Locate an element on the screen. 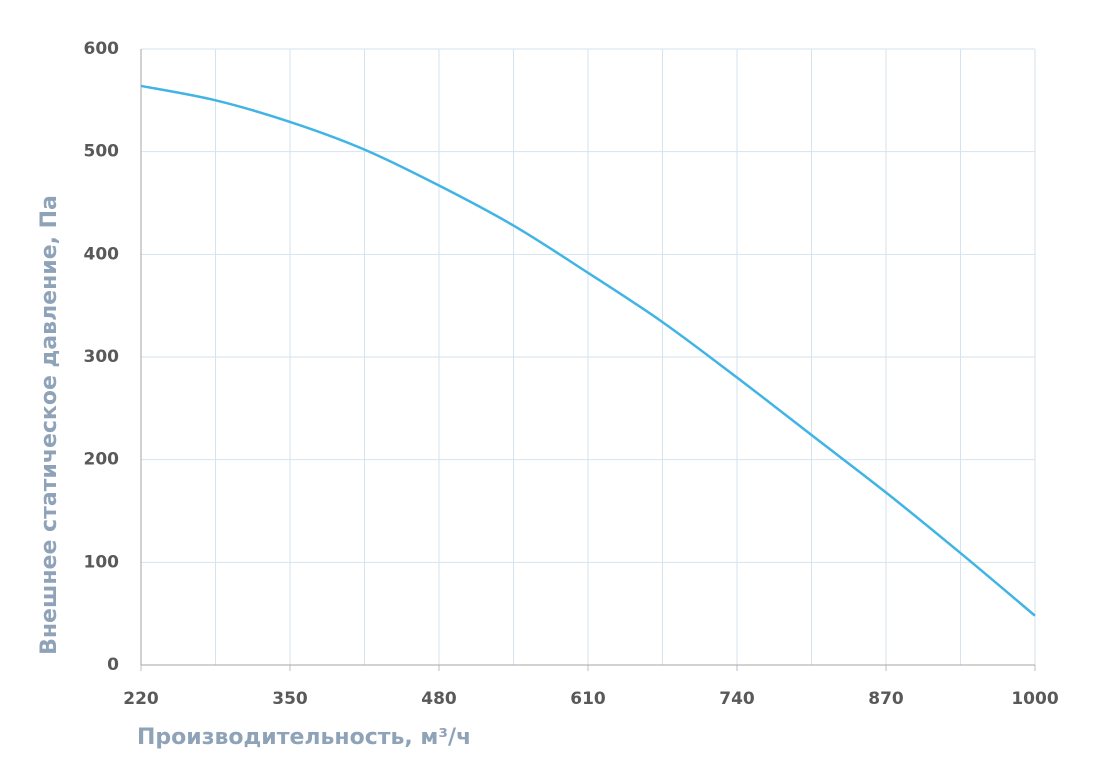 This screenshot has height=761, width=1099. x-axis-title: Производительность, м³/ч is located at coordinates (304, 737).